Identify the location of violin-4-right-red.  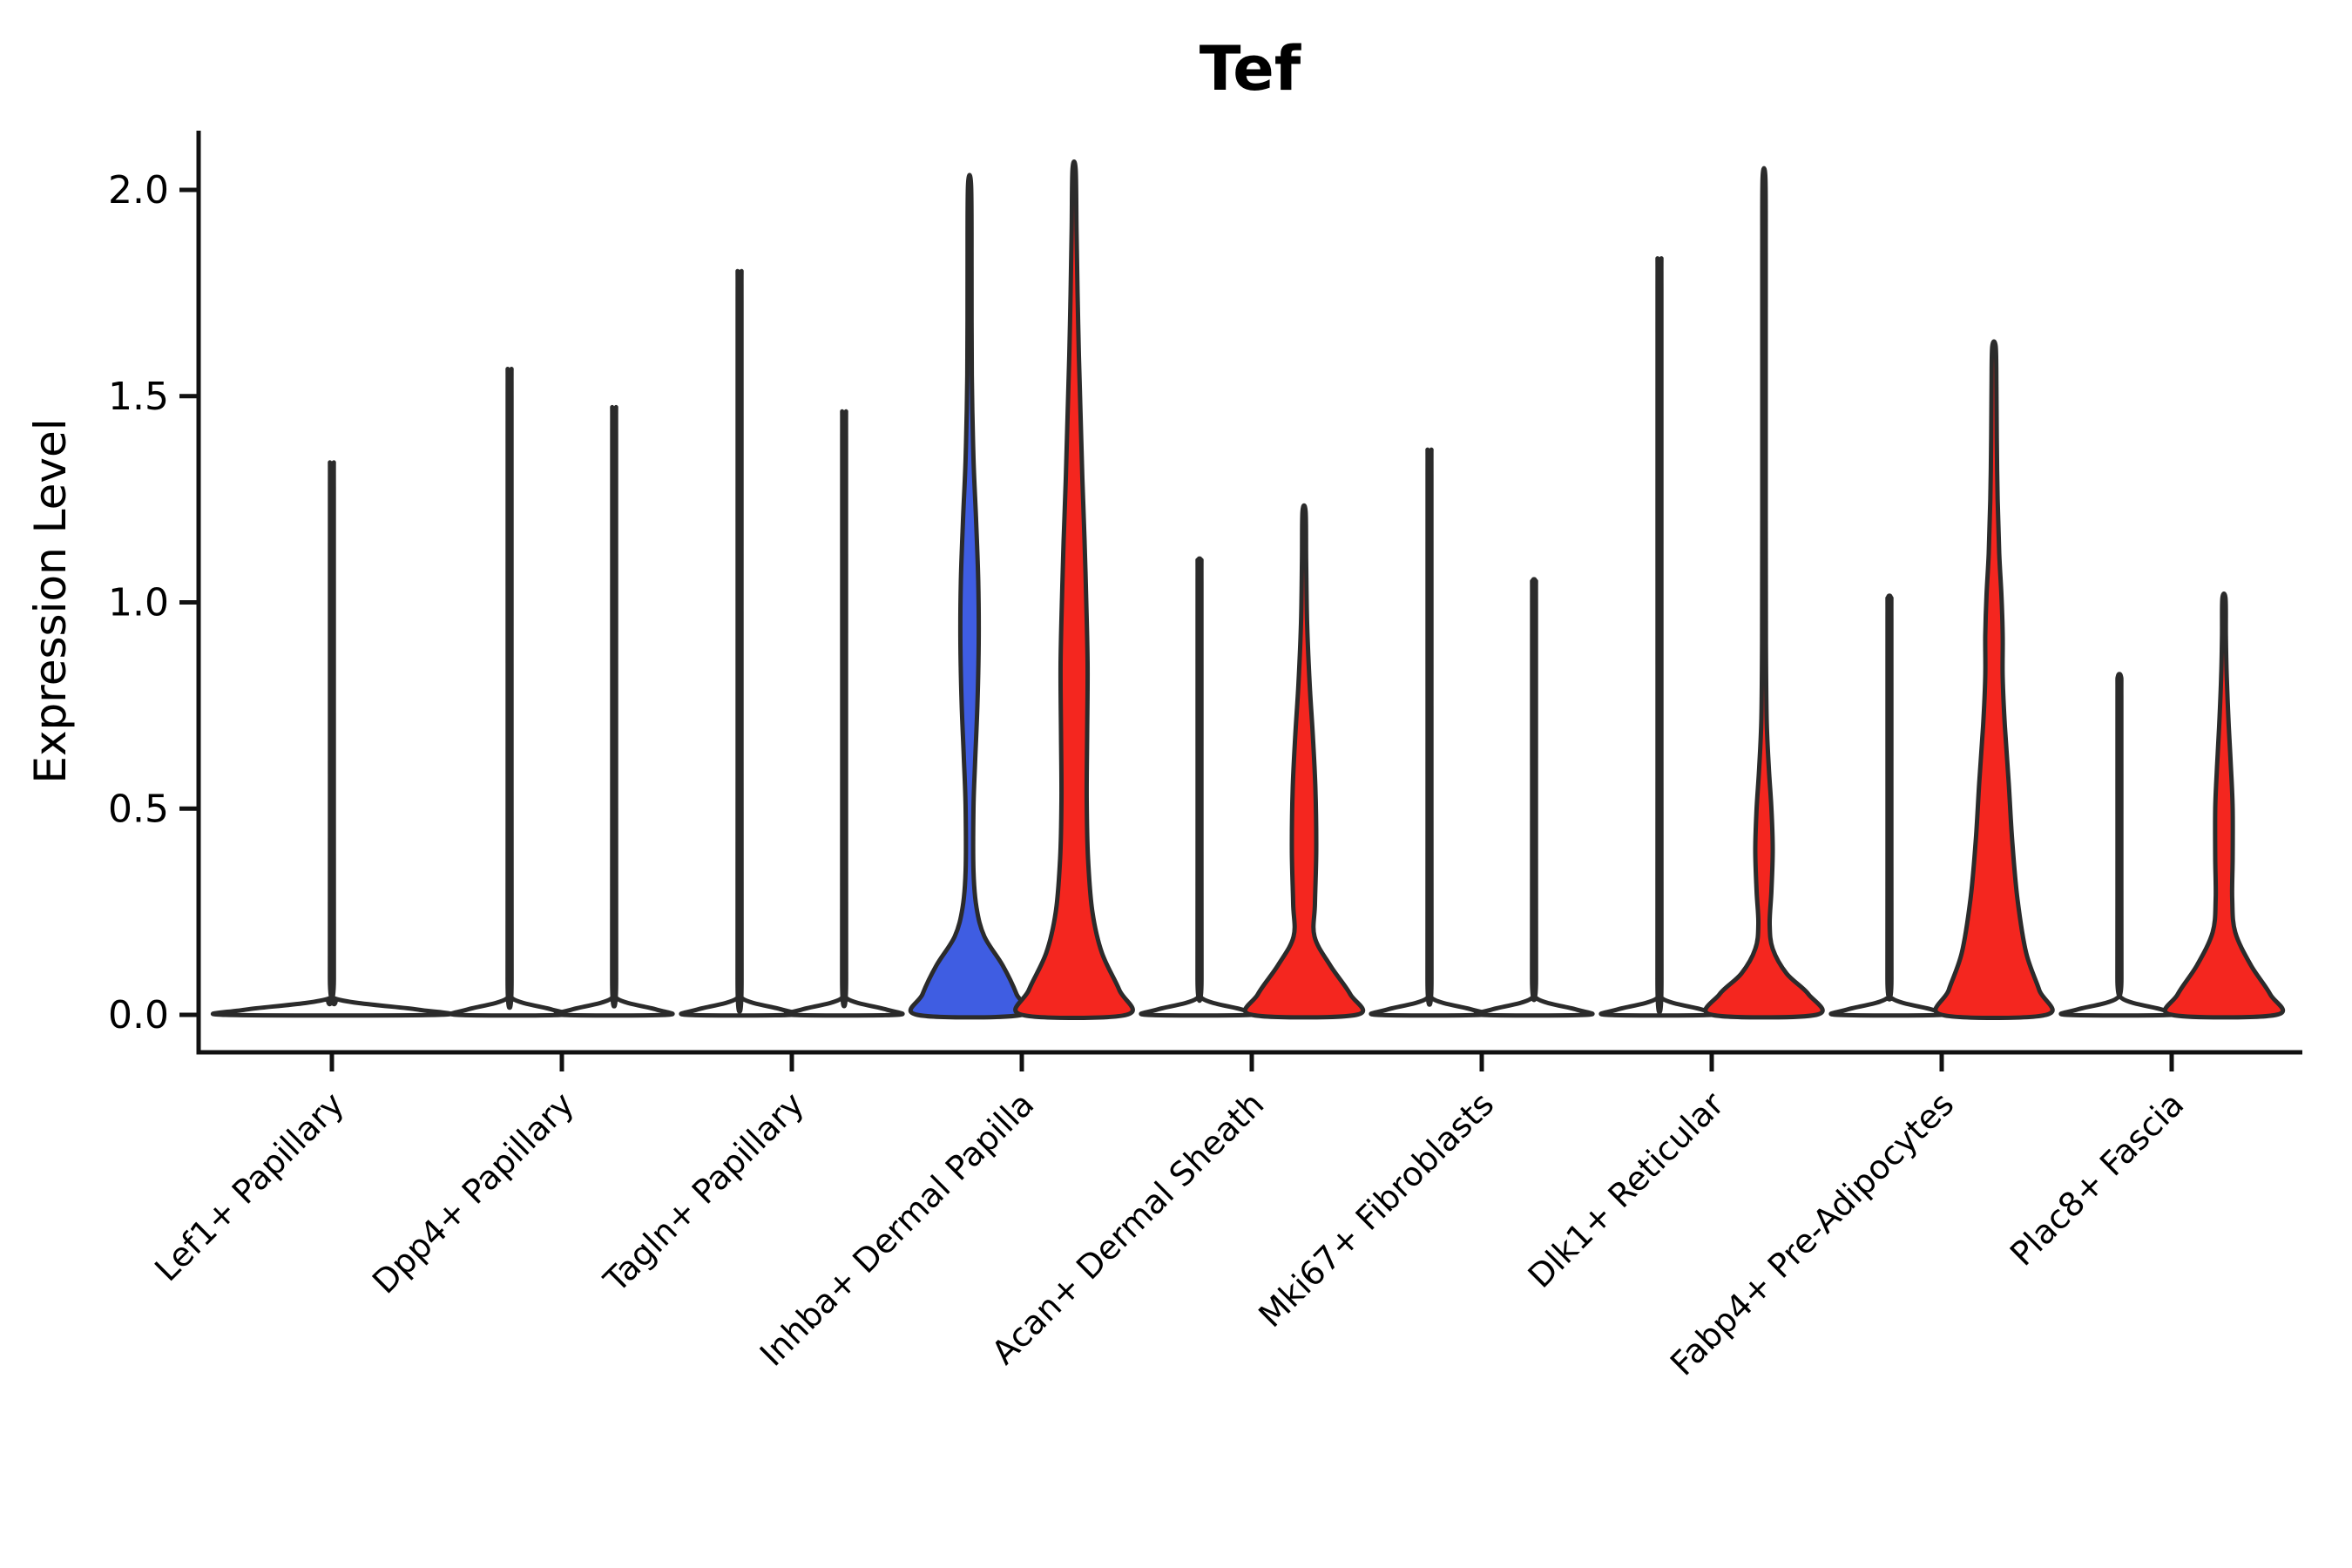
(1304, 761).